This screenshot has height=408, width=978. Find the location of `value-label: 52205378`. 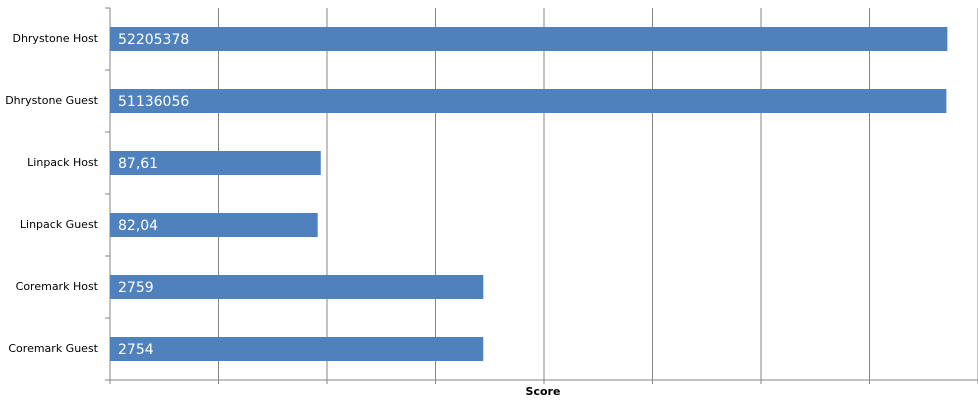

value-label: 52205378 is located at coordinates (153, 40).